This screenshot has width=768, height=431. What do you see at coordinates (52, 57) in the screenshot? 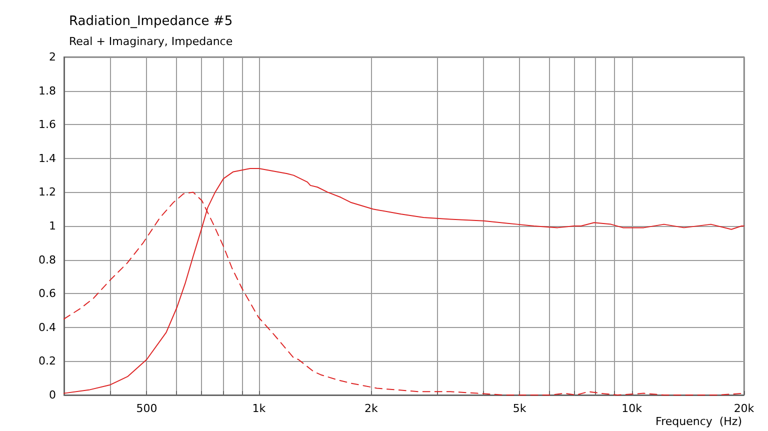
I see `y-tick-label: 2` at bounding box center [52, 57].